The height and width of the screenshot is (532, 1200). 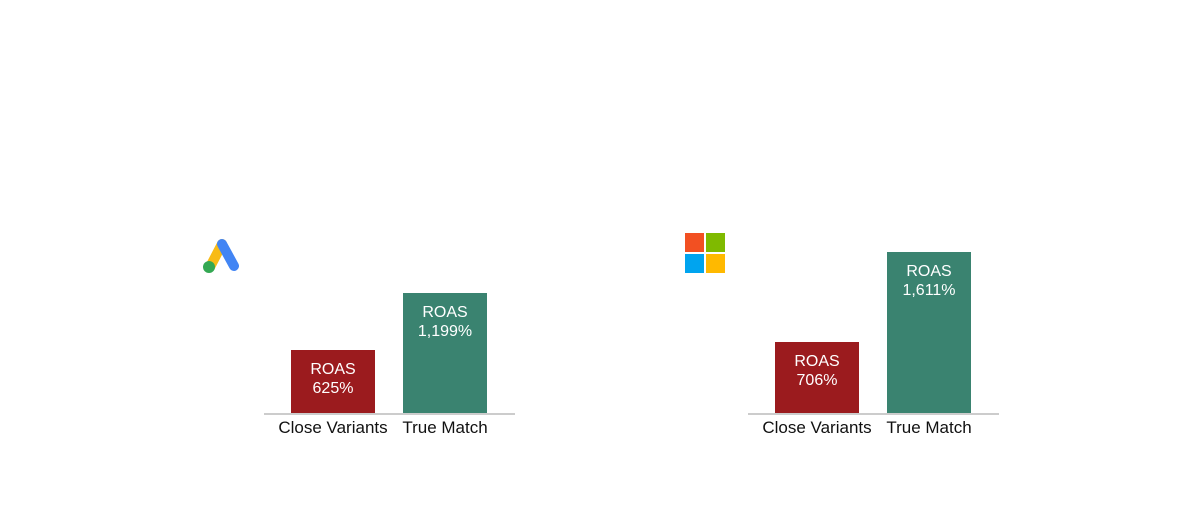 I want to click on bar-label-value: 706%, so click(x=817, y=380).